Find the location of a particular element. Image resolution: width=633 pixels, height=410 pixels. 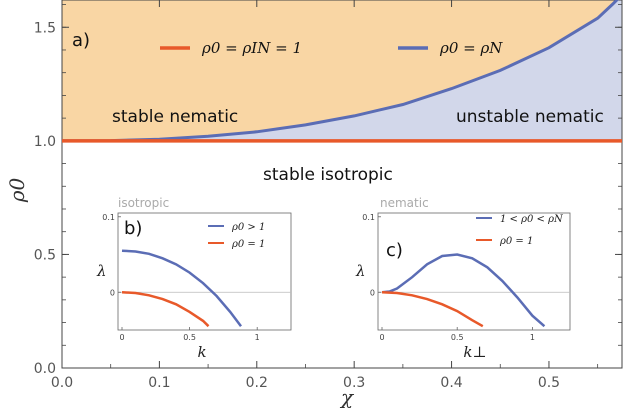

legend-label-rho-n: ρ0 = ρN is located at coordinates (471, 48).